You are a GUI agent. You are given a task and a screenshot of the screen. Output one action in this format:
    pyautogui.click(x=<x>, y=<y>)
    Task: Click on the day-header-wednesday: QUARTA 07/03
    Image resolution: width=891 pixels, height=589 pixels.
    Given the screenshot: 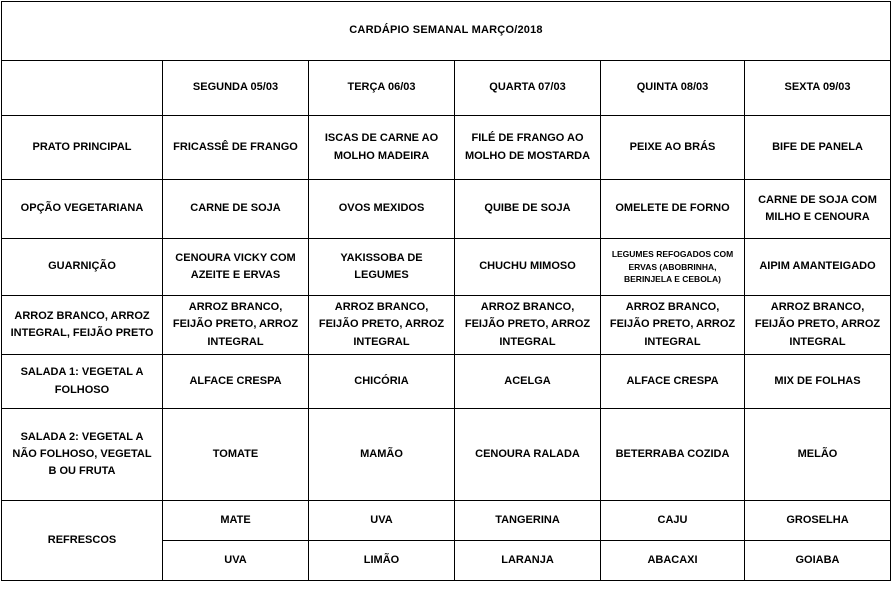 What is the action you would take?
    pyautogui.click(x=527, y=88)
    